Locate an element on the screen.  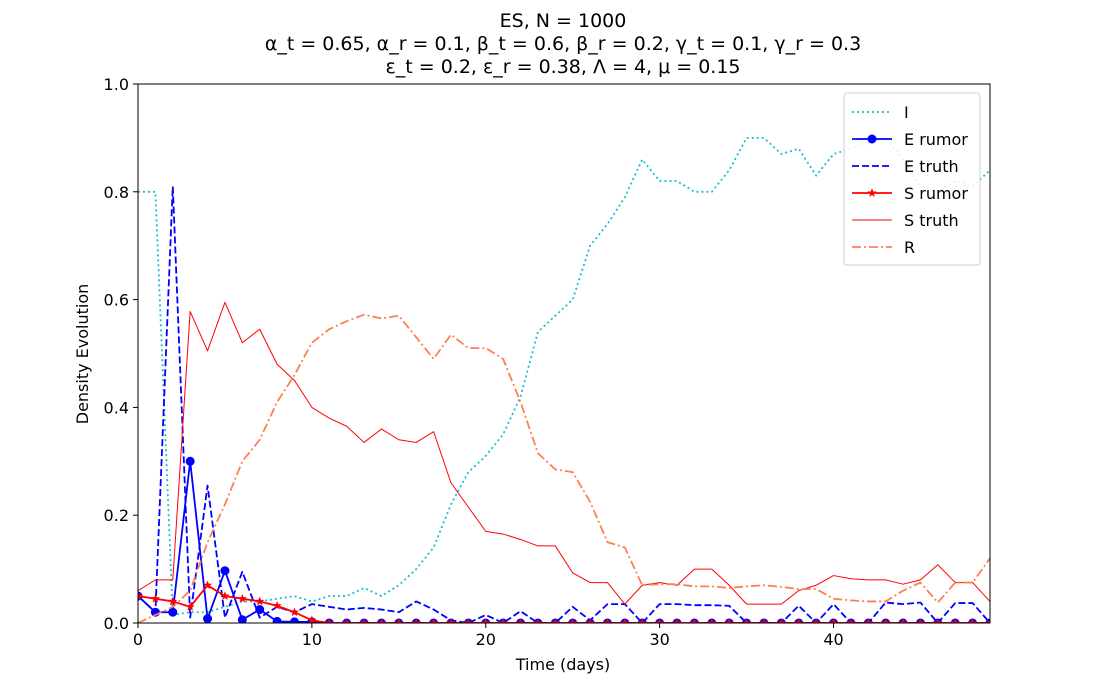
series-line-s-rumor is located at coordinates (564, 603).